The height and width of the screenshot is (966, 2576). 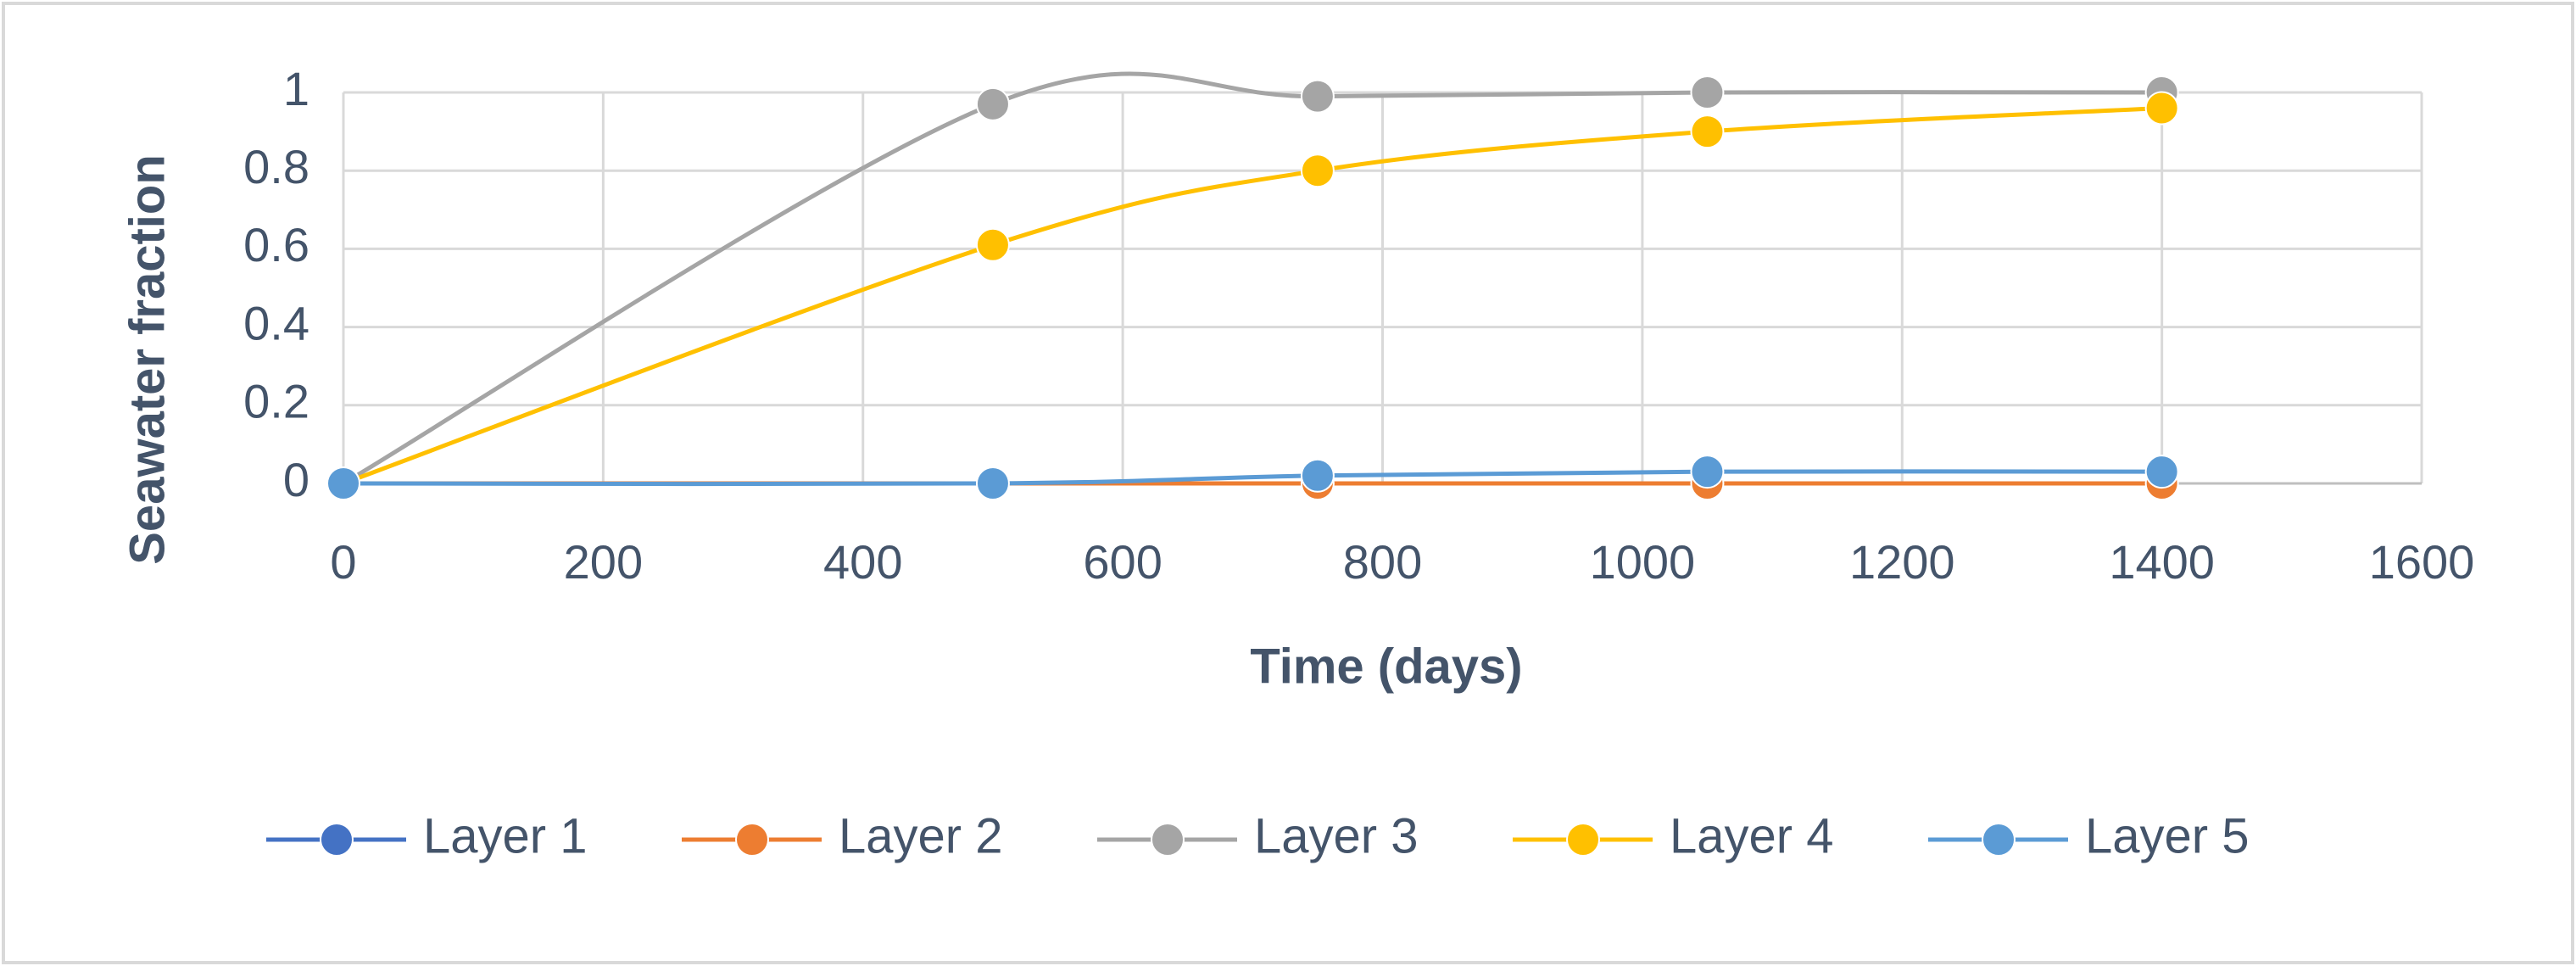 What do you see at coordinates (1386, 666) in the screenshot?
I see `x-axis-title: Time (days)` at bounding box center [1386, 666].